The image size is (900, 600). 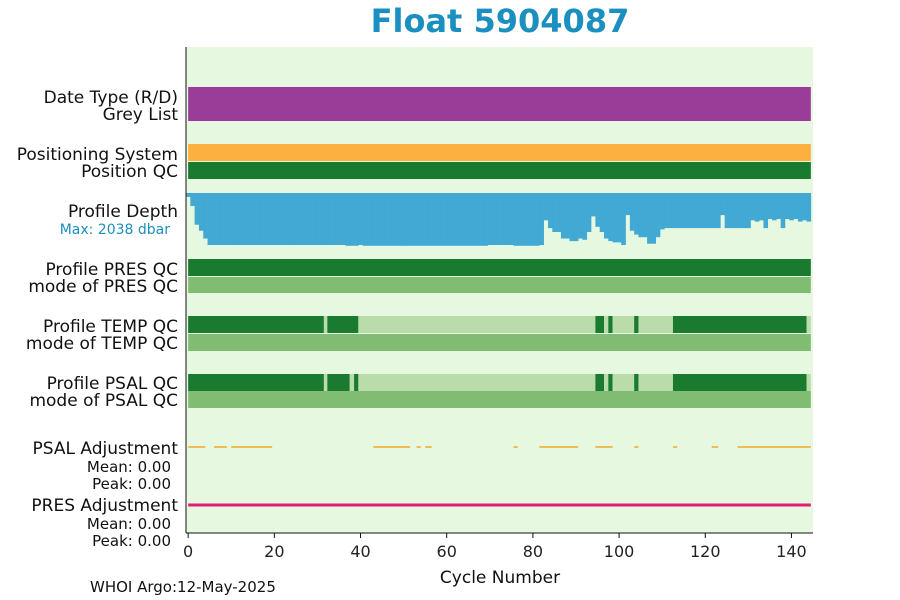 I want to click on label-mode-pres-qc: mode of PRES QC, so click(x=103, y=287).